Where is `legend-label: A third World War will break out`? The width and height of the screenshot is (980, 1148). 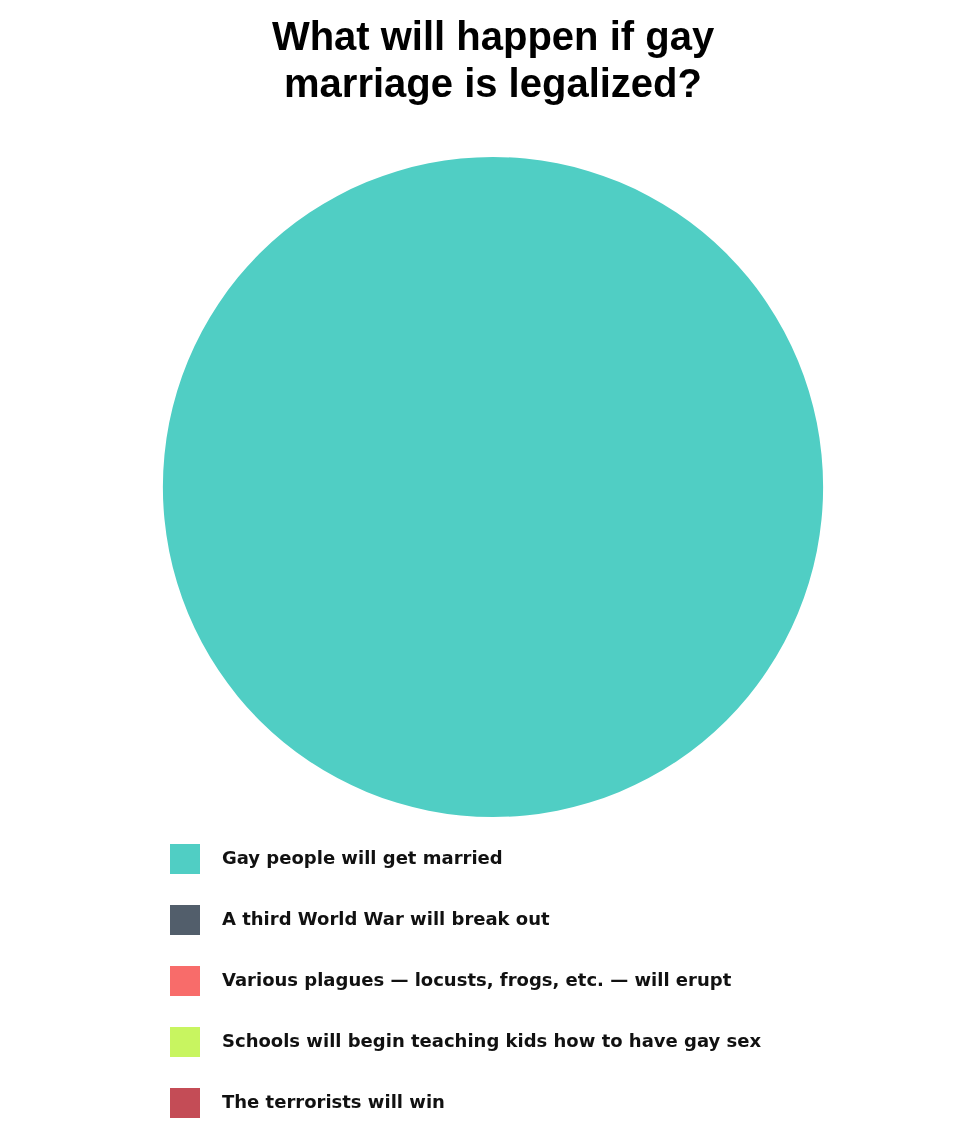
legend-label: A third World War will break out is located at coordinates (386, 918).